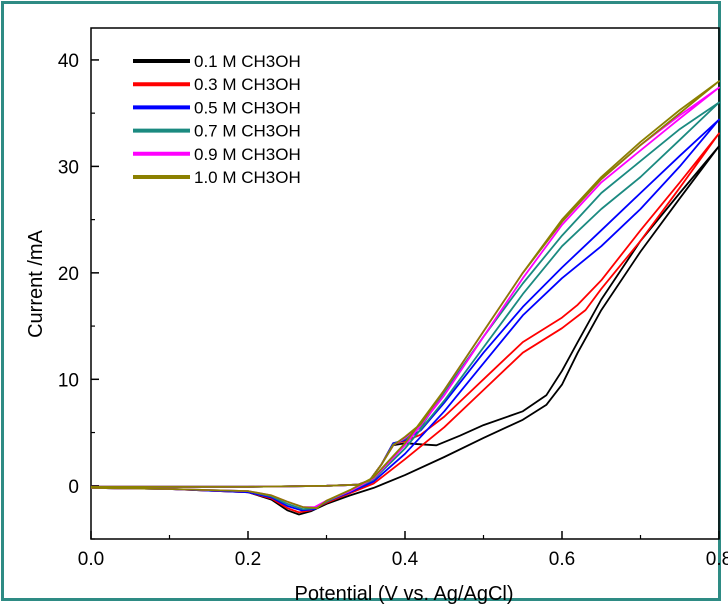 This screenshot has width=728, height=609. Describe the element at coordinates (247, 107) in the screenshot. I see `legend-label-2: 0.5 M CH3OH` at that location.